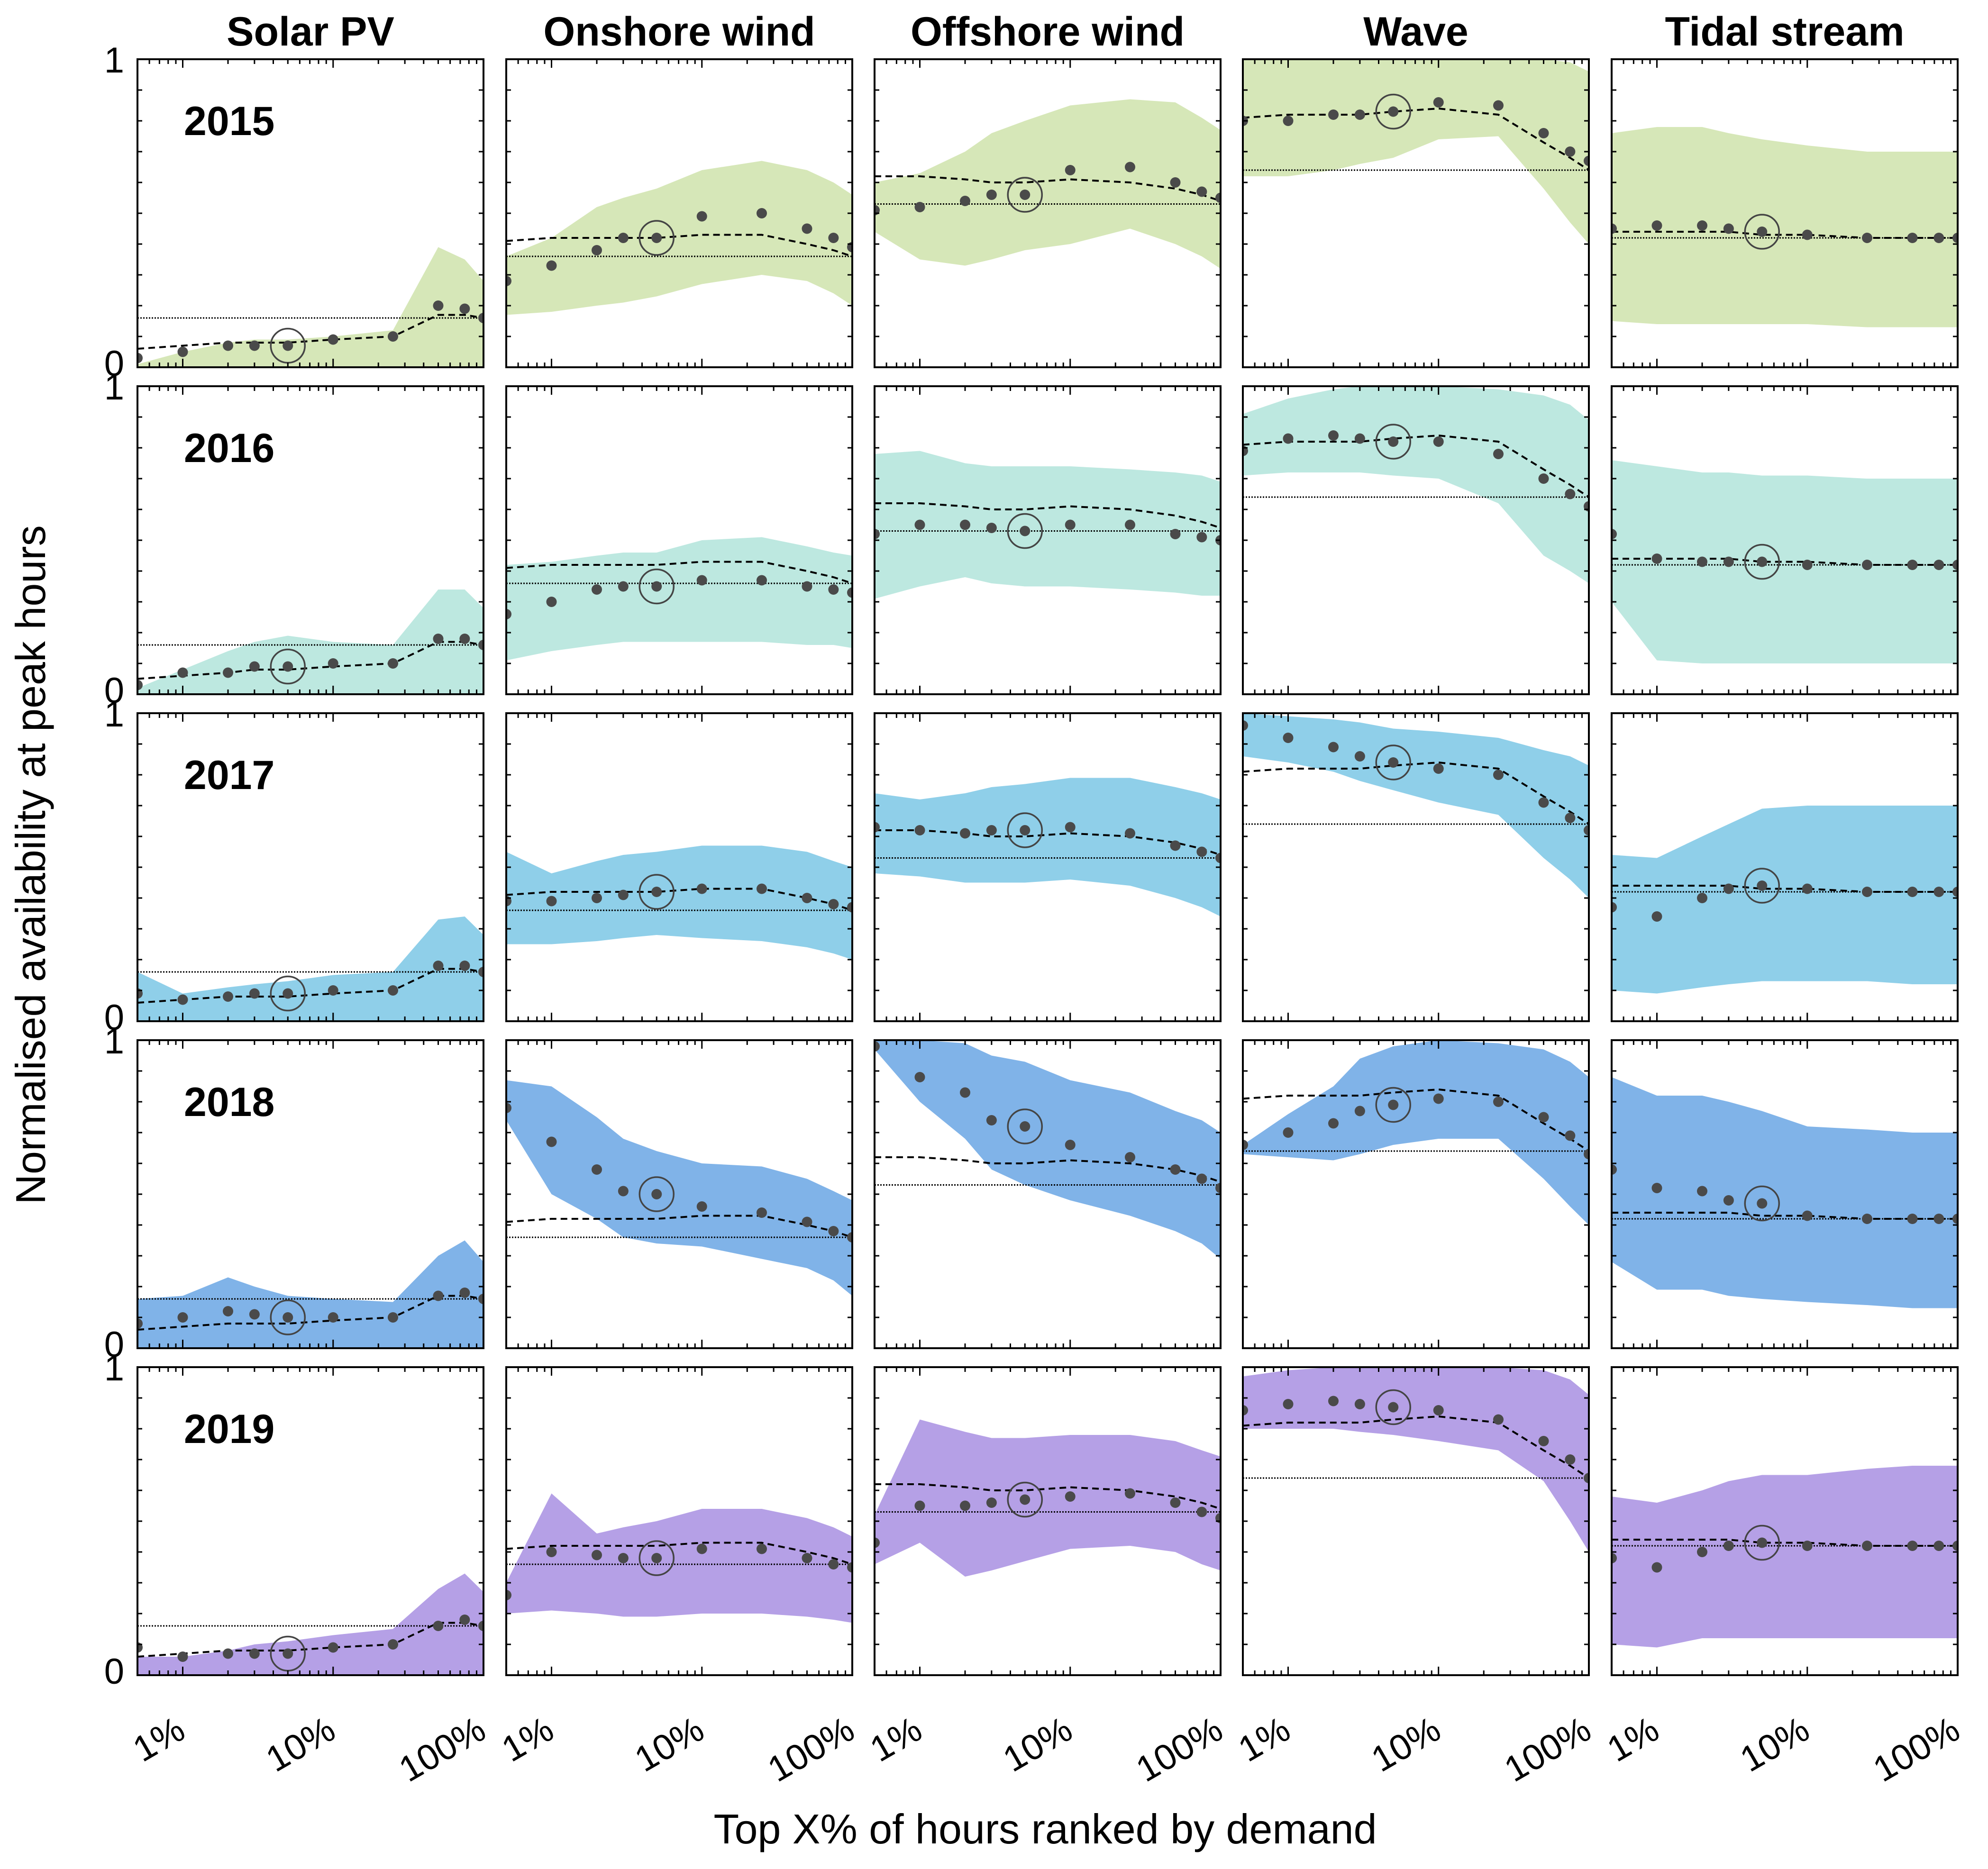  I want to click on x-tick-label: 1%, so click(527, 1740).